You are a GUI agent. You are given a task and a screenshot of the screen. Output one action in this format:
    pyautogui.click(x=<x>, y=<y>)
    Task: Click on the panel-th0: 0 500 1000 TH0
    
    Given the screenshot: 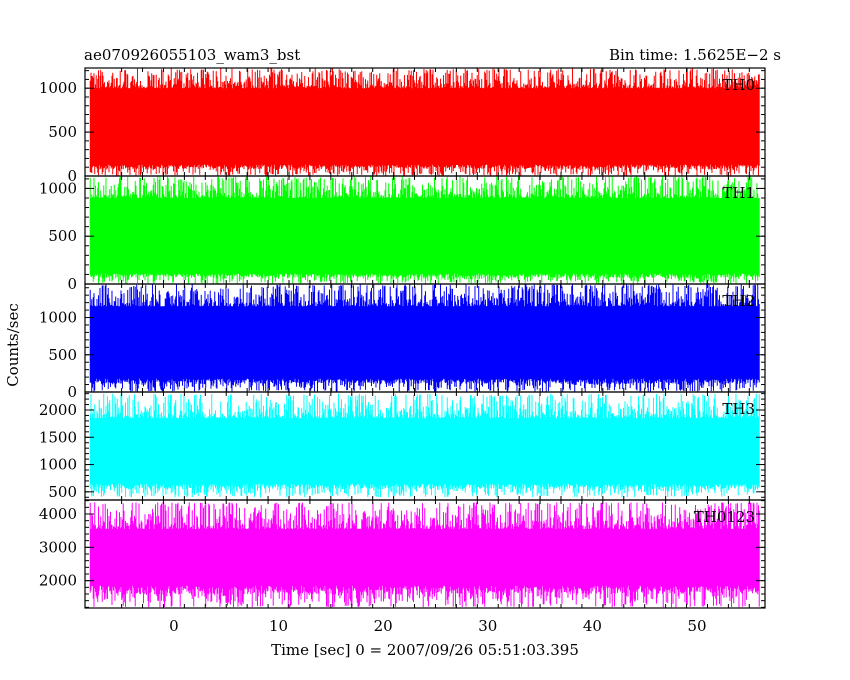 What is the action you would take?
    pyautogui.click(x=402, y=126)
    